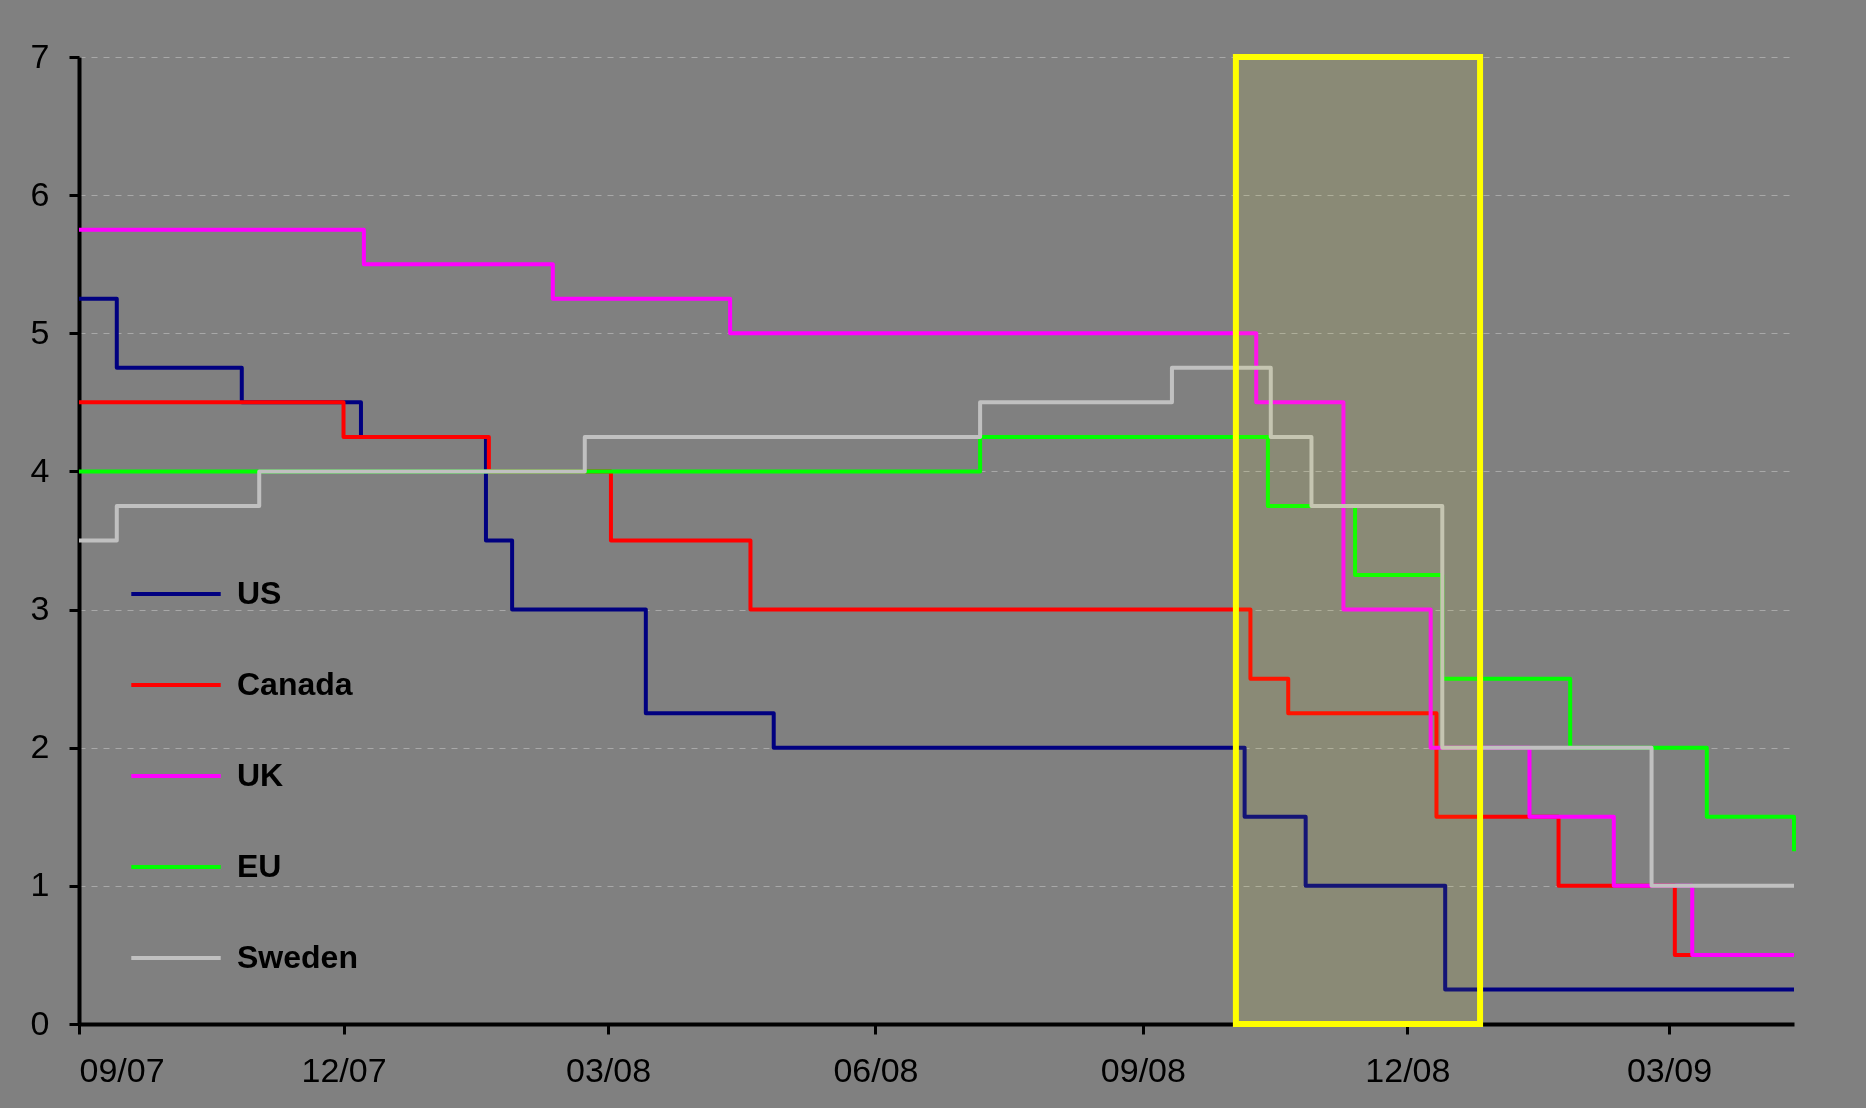 The height and width of the screenshot is (1108, 1866). I want to click on x-tick-label: 03/08, so click(608, 1069).